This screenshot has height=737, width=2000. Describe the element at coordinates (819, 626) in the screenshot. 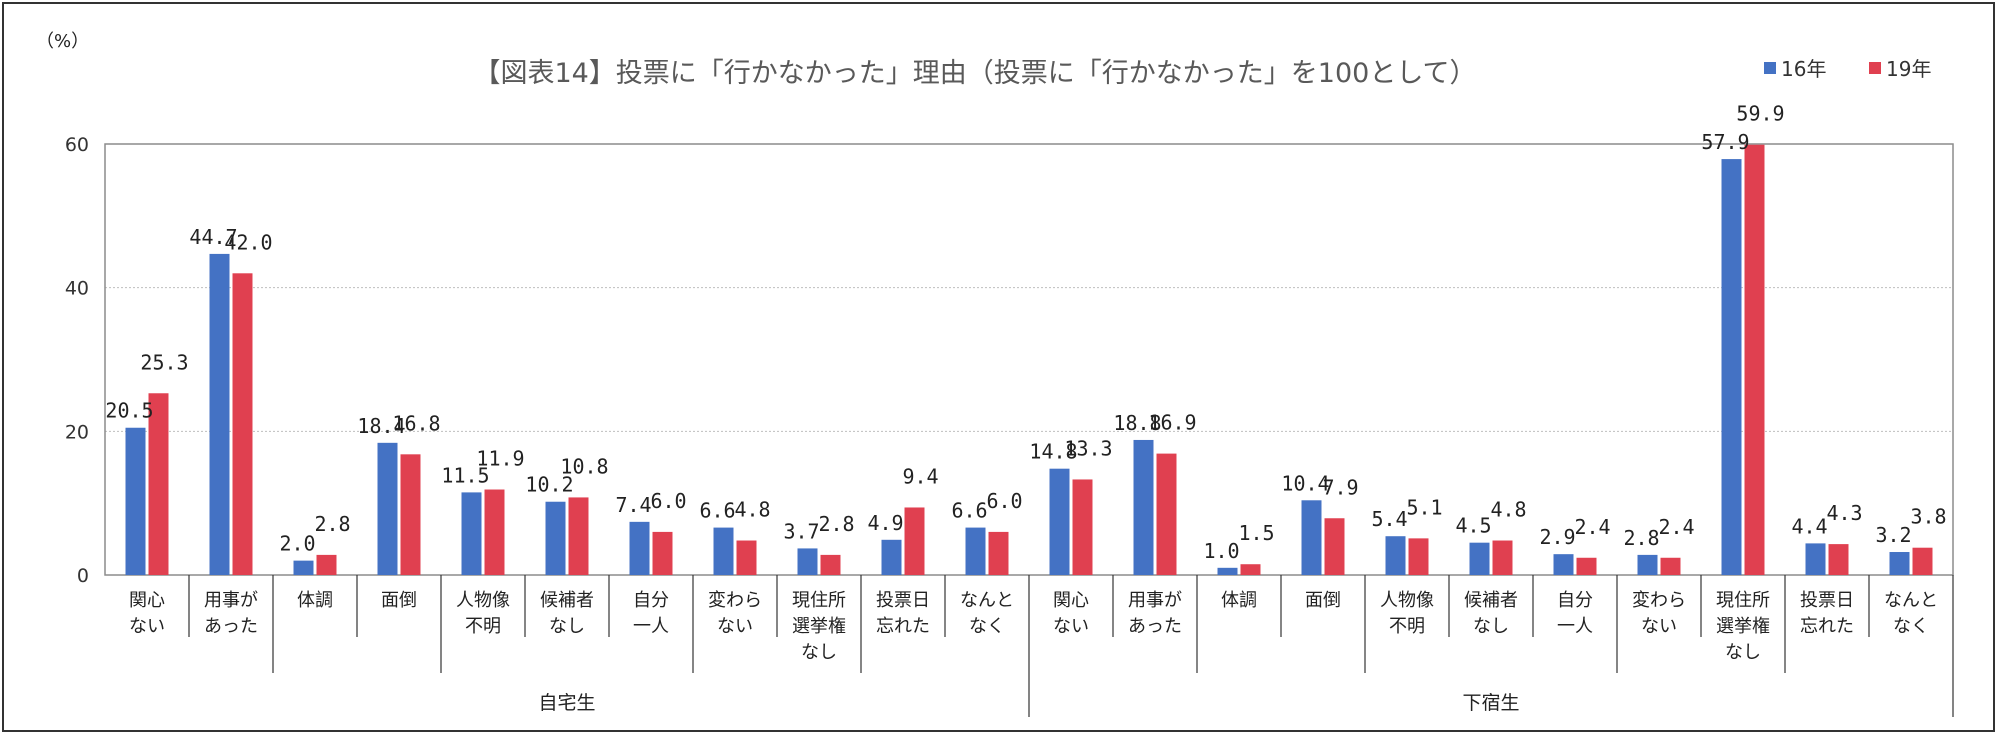

I see `category-label: 現住所選挙権なし` at that location.